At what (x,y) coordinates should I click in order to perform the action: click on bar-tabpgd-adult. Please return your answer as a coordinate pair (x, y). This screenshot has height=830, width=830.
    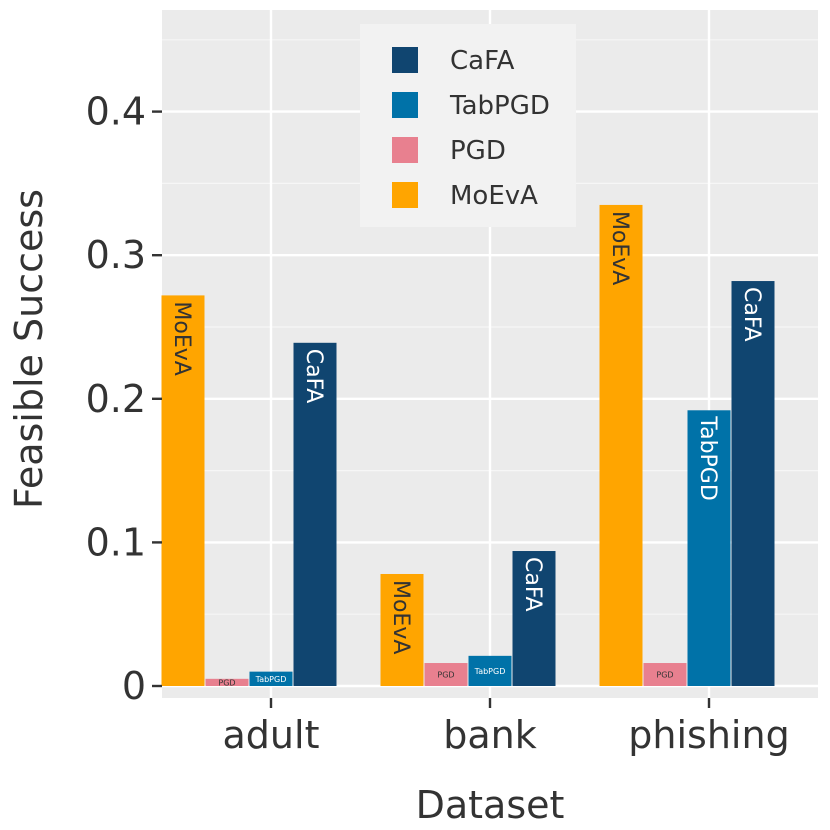
    Looking at the image, I should click on (271, 678).